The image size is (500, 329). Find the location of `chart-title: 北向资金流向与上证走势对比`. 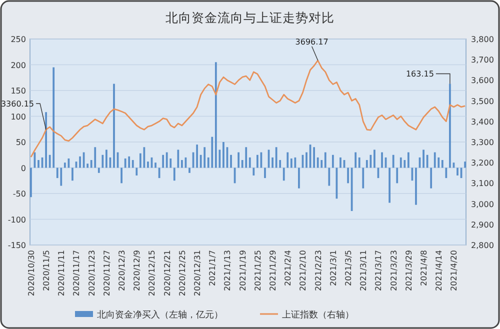

chart-title: 北向资金流向与上证走势对比 is located at coordinates (250, 17).